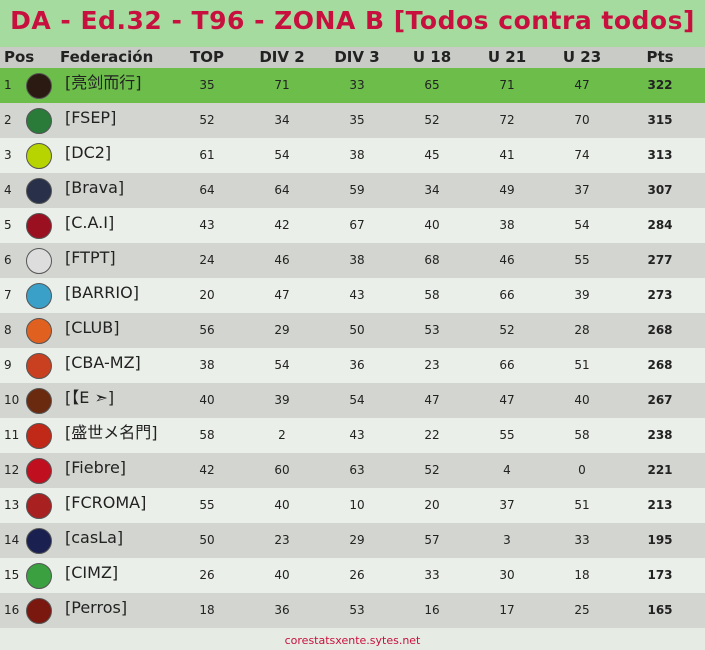  What do you see at coordinates (582, 57) in the screenshot?
I see `column-header: U 23` at bounding box center [582, 57].